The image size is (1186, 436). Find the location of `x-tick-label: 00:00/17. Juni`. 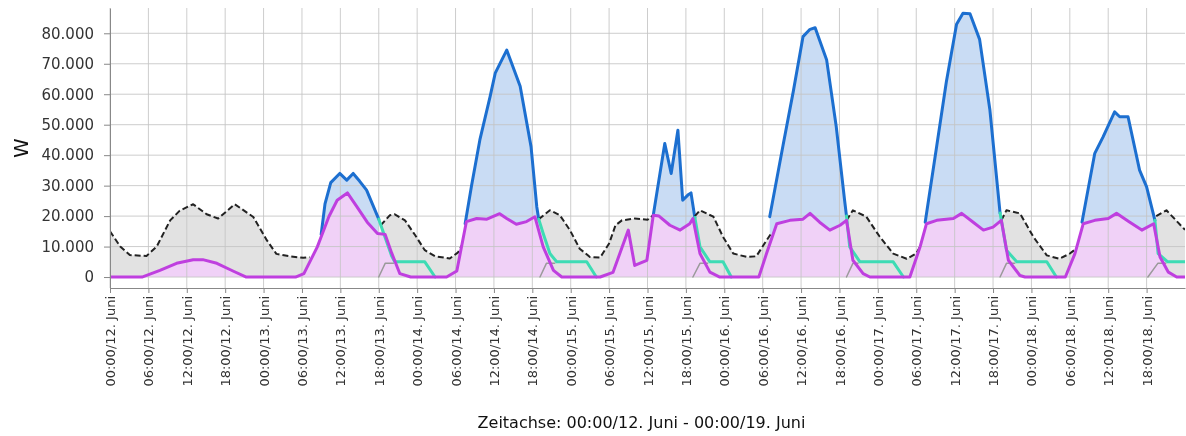

x-tick-label: 00:00/17. Juni is located at coordinates (878, 341).